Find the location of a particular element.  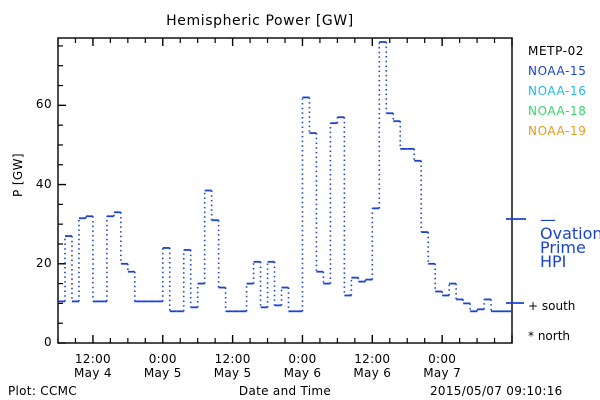

legend-item-noaa-16: NOAA-16 is located at coordinates (557, 91).